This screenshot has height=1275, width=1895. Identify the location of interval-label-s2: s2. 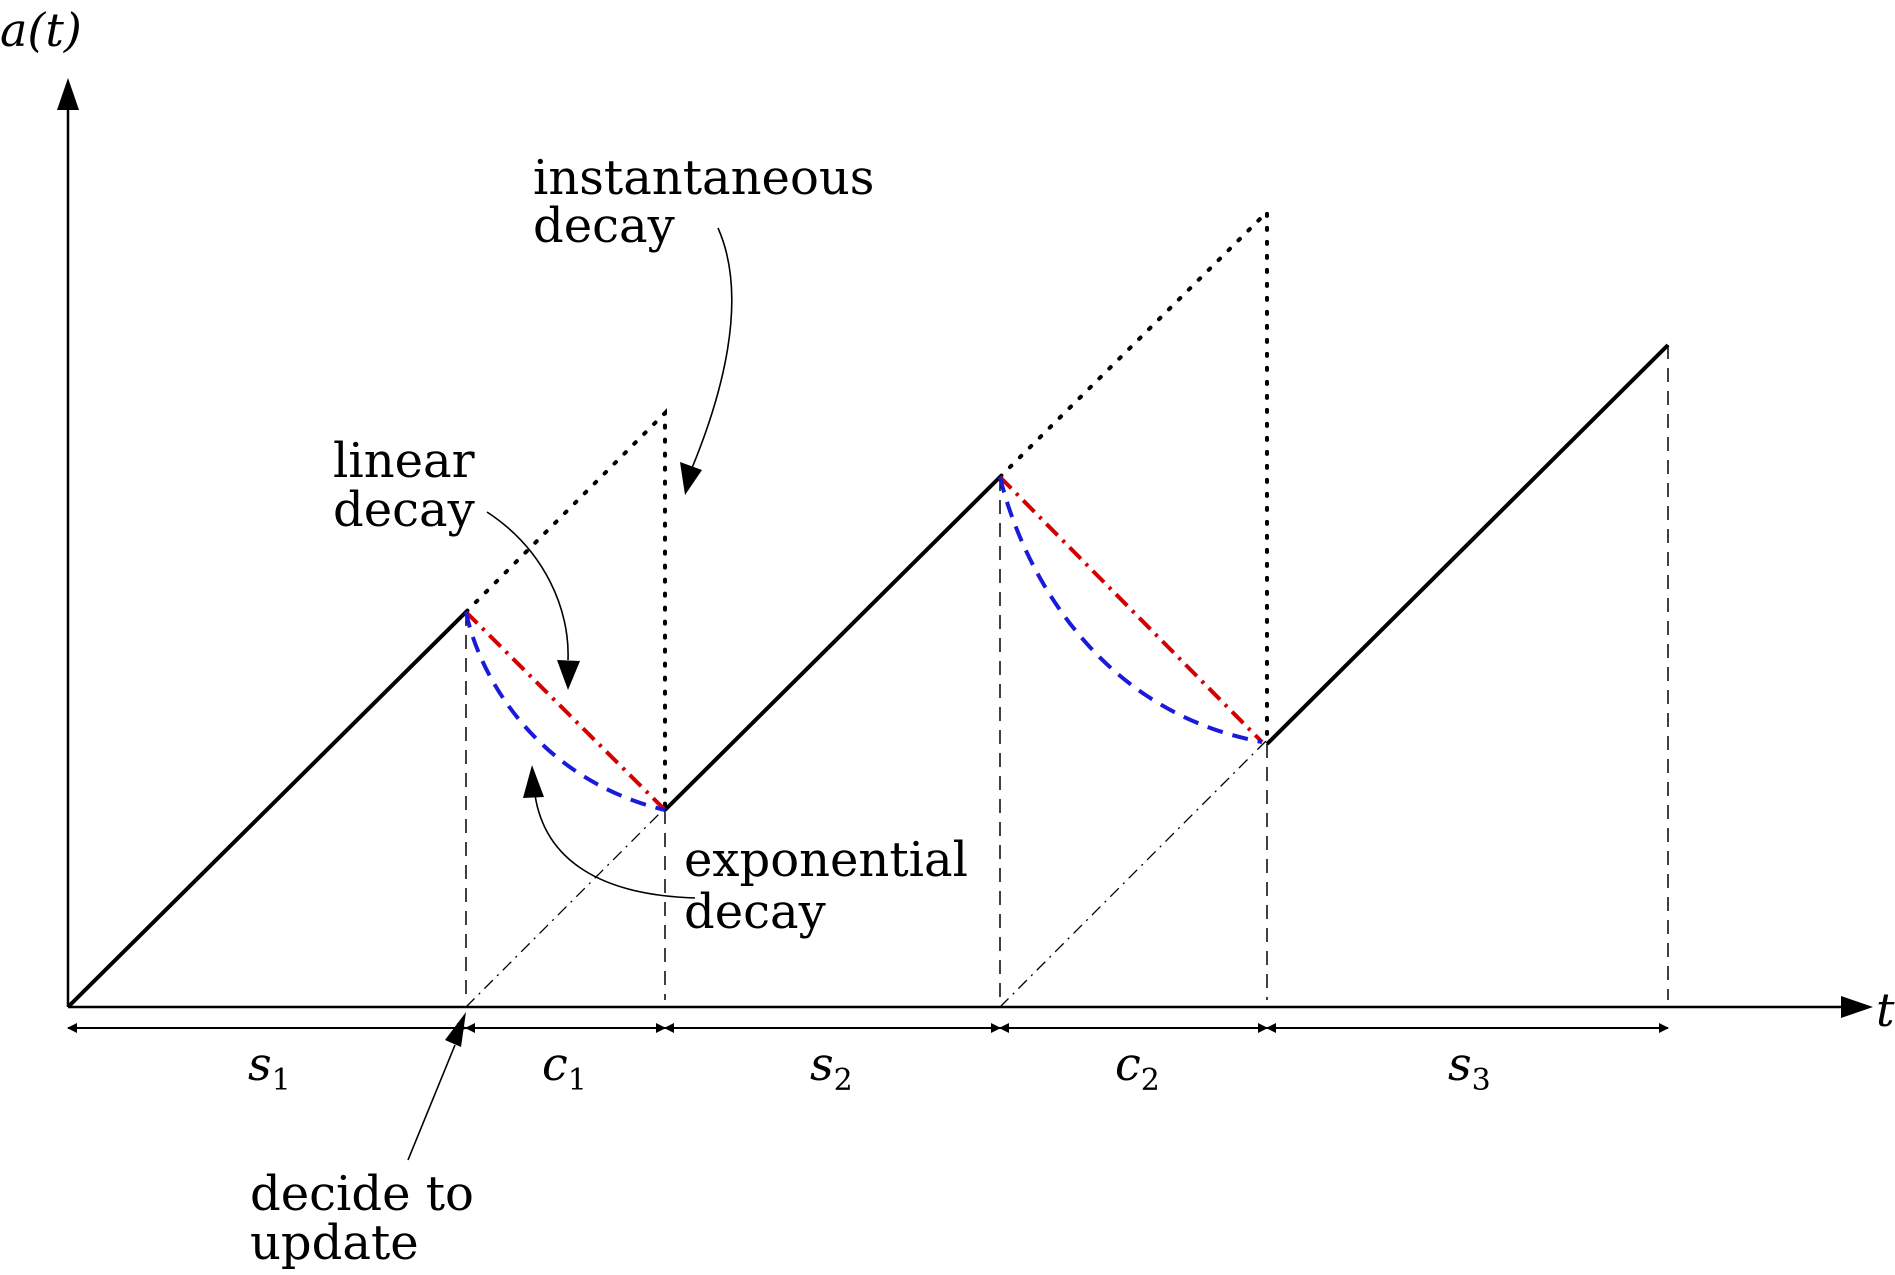
(831, 1067).